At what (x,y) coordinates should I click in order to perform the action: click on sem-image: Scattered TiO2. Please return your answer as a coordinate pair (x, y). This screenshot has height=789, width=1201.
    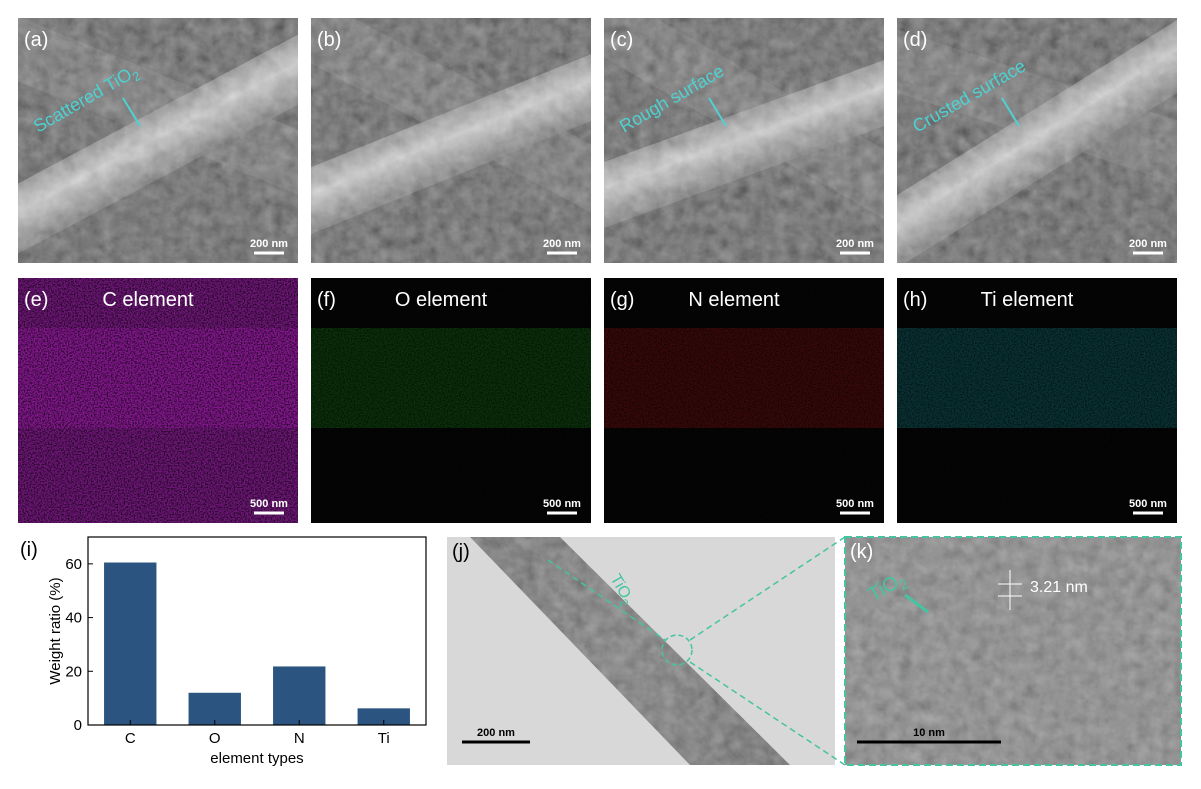
    Looking at the image, I should click on (158, 140).